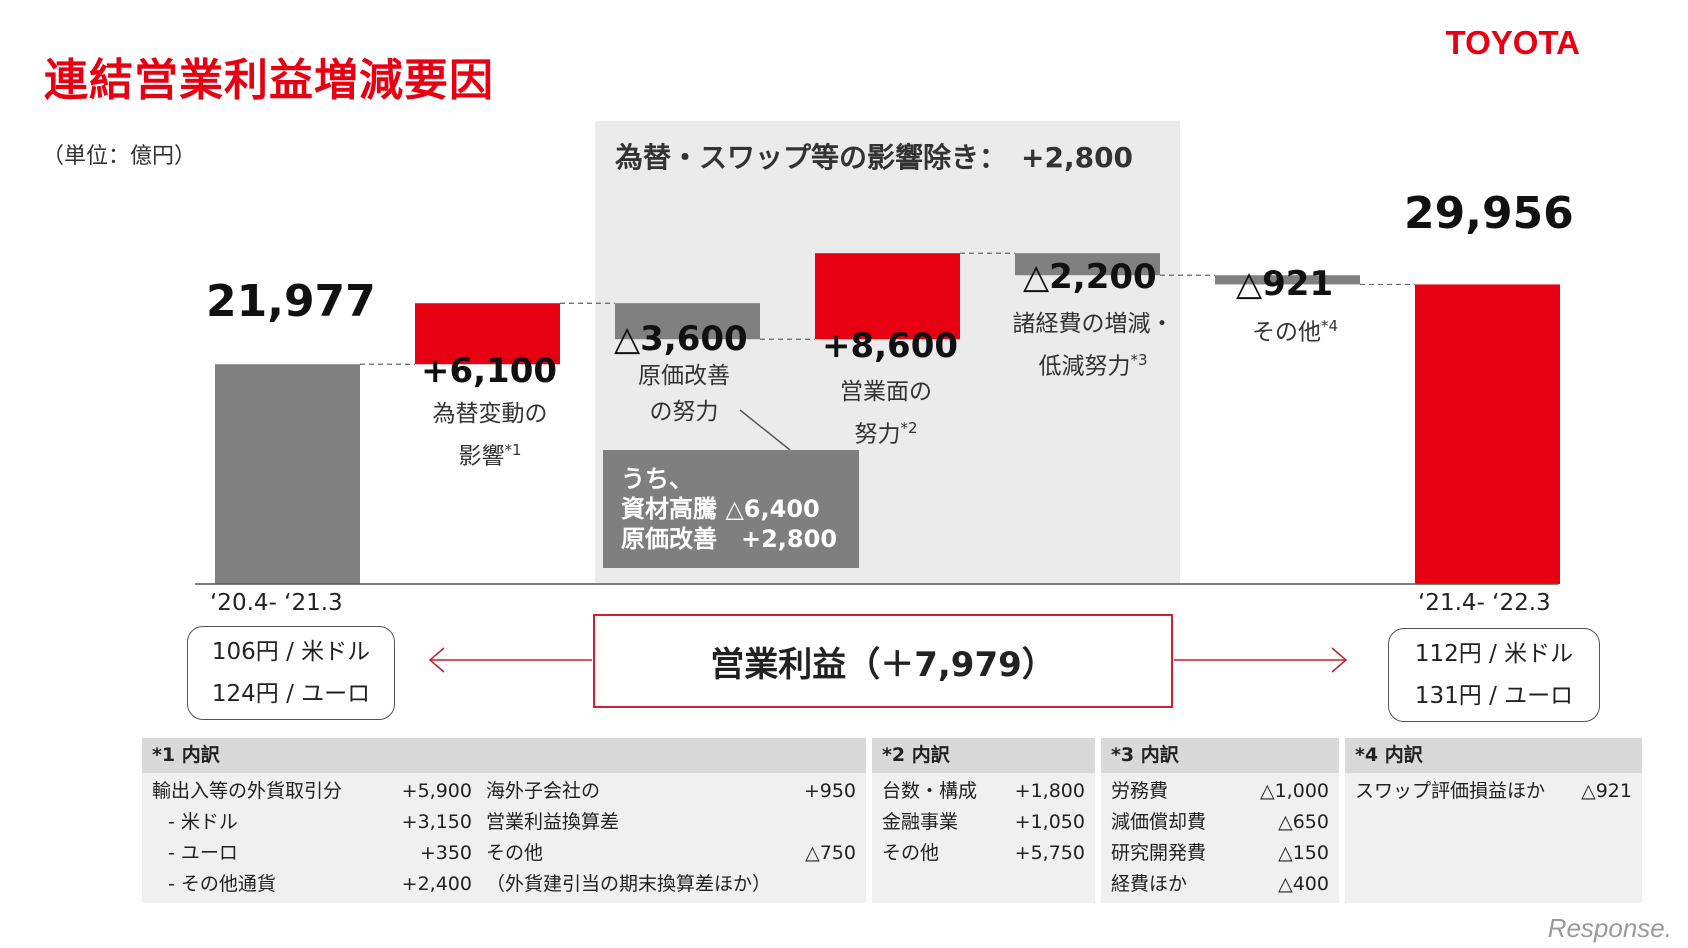 Image resolution: width=1688 pixels, height=948 pixels. I want to click on arrow-left-head, so click(436, 660).